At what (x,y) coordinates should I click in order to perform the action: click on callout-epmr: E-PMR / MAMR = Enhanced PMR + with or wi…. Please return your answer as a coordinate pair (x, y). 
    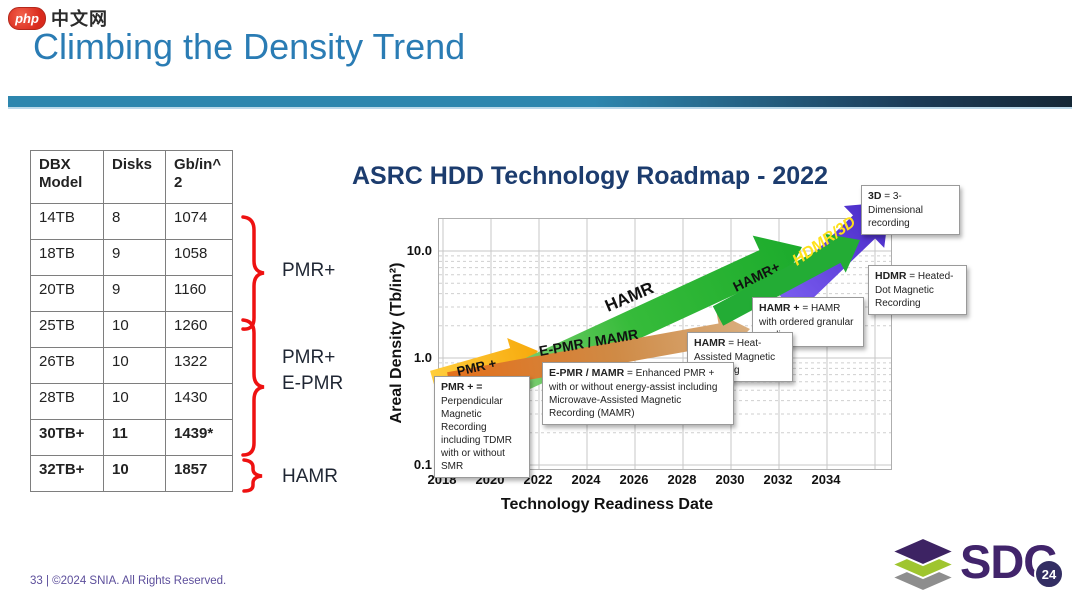
    Looking at the image, I should click on (638, 393).